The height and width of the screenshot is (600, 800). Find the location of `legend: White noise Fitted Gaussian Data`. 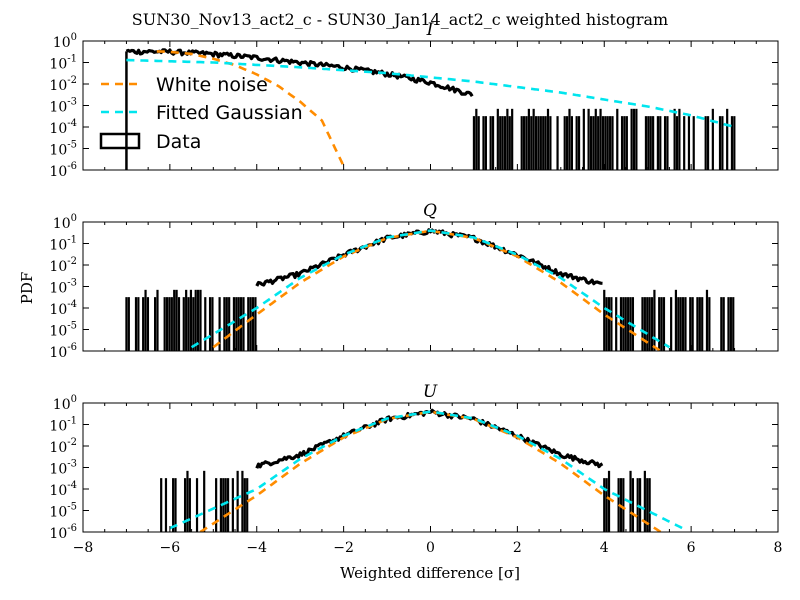

legend: White noise Fitted Gaussian Data is located at coordinates (201, 113).